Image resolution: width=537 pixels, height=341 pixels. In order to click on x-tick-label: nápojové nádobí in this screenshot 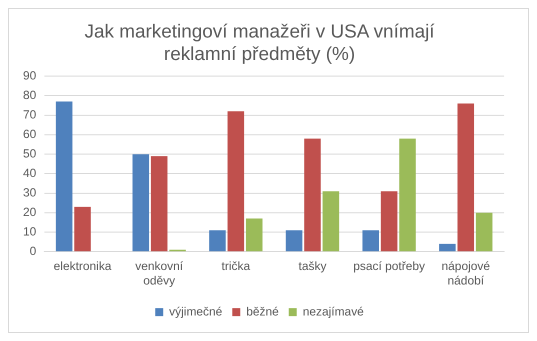, I will do `click(466, 273)`.